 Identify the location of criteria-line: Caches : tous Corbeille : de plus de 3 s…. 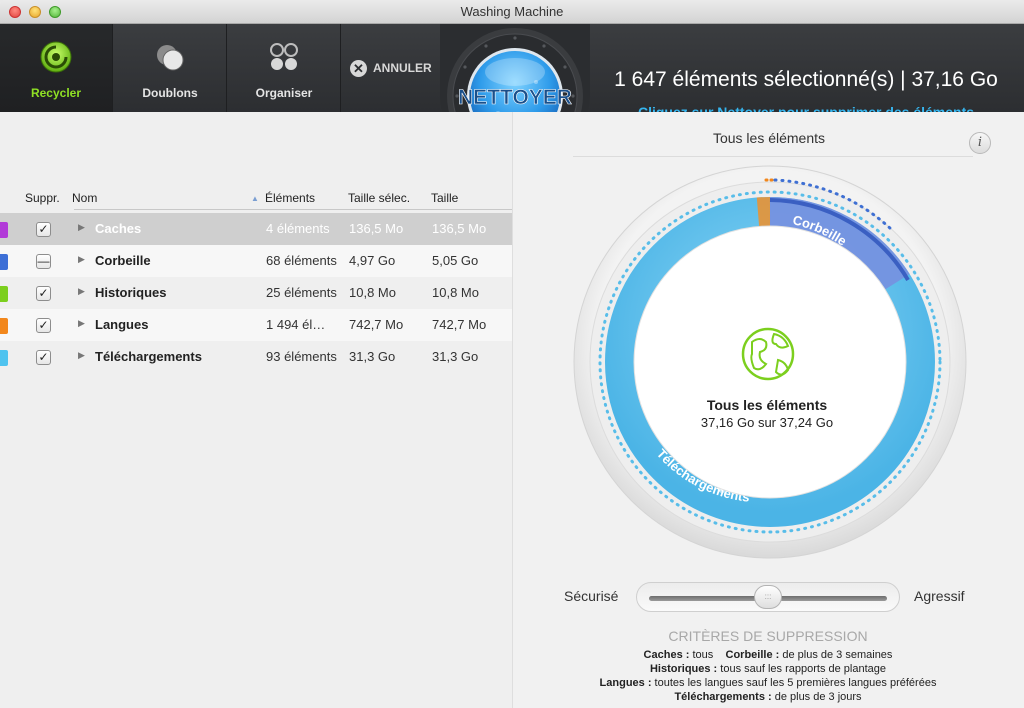
(768, 655).